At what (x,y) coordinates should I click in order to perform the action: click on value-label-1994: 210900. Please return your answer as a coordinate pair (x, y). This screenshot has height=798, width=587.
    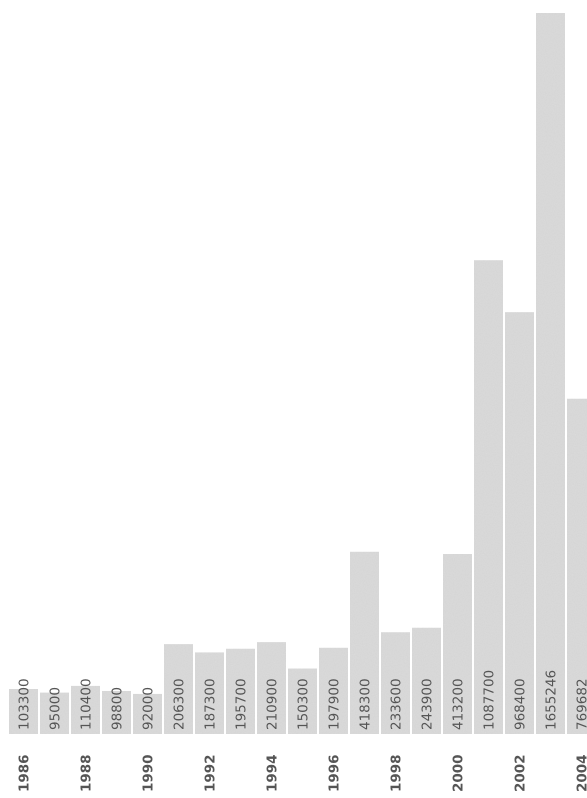
    Looking at the image, I should click on (273, 704).